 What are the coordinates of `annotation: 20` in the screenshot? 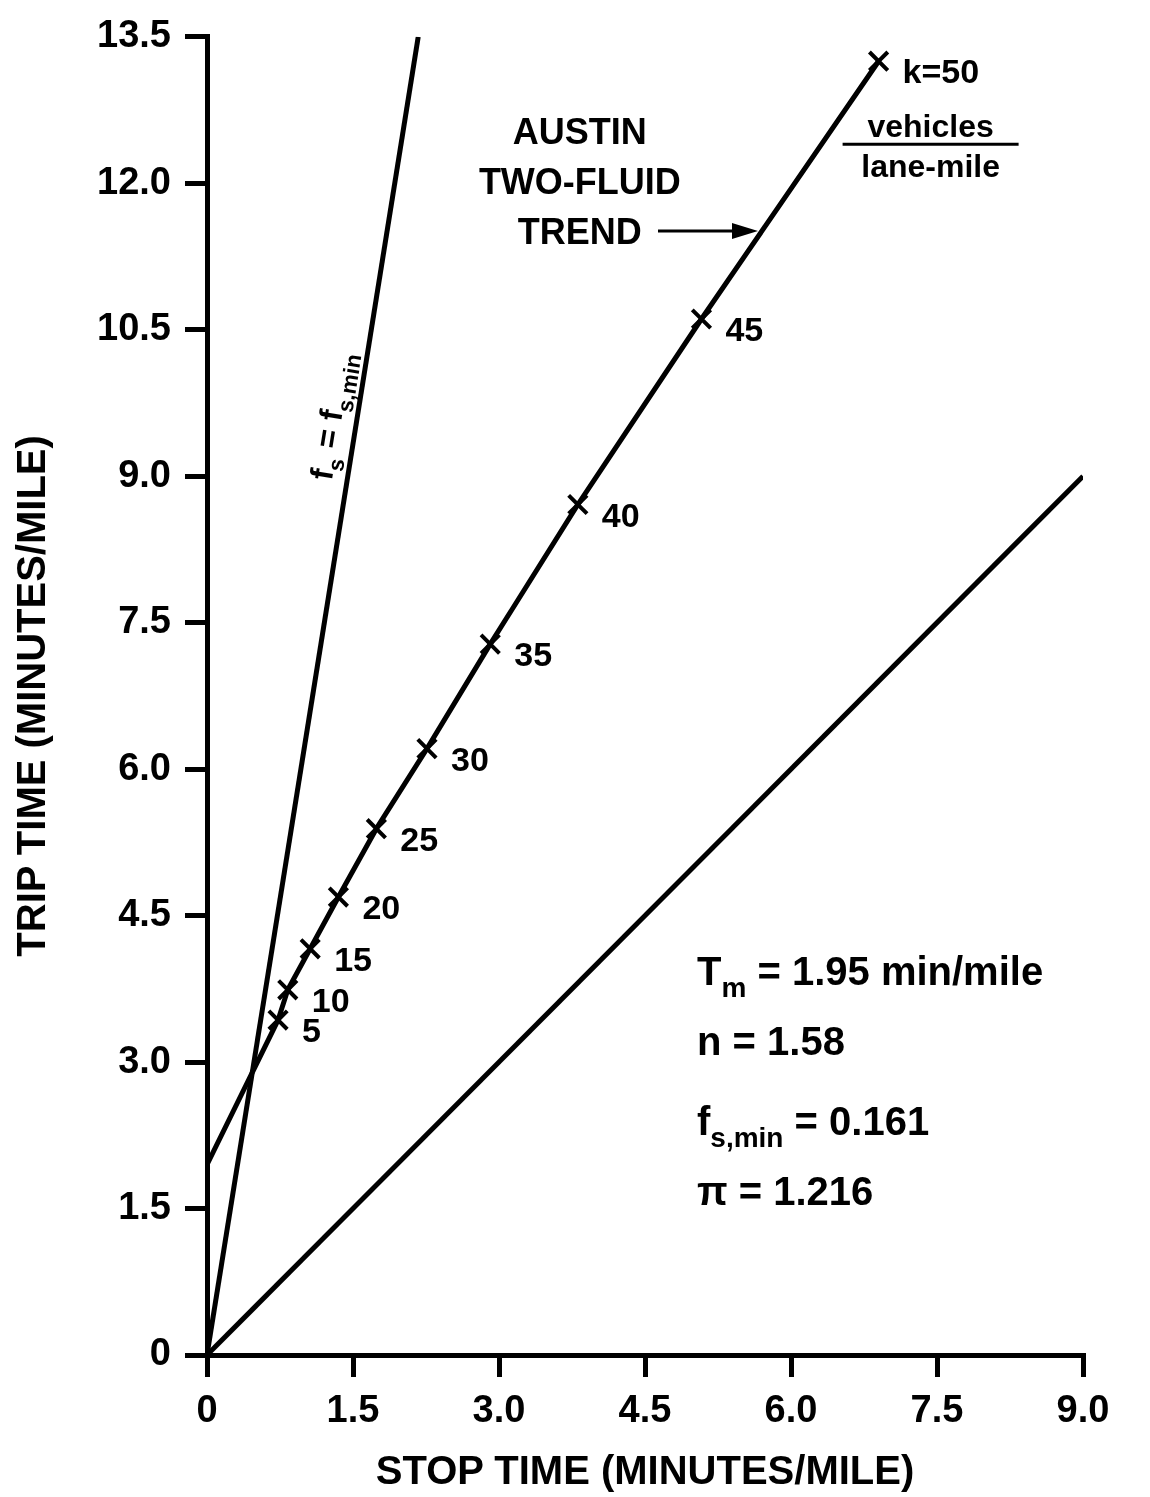 It's located at (381, 907).